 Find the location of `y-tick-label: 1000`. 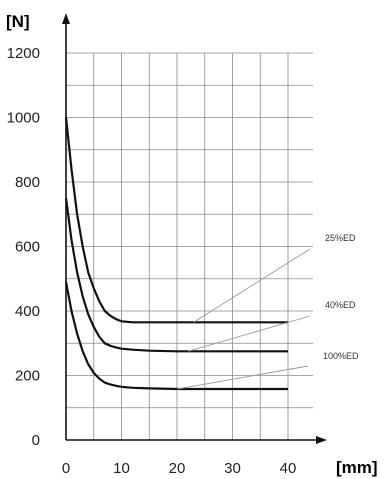

y-tick-label: 1000 is located at coordinates (23, 118).